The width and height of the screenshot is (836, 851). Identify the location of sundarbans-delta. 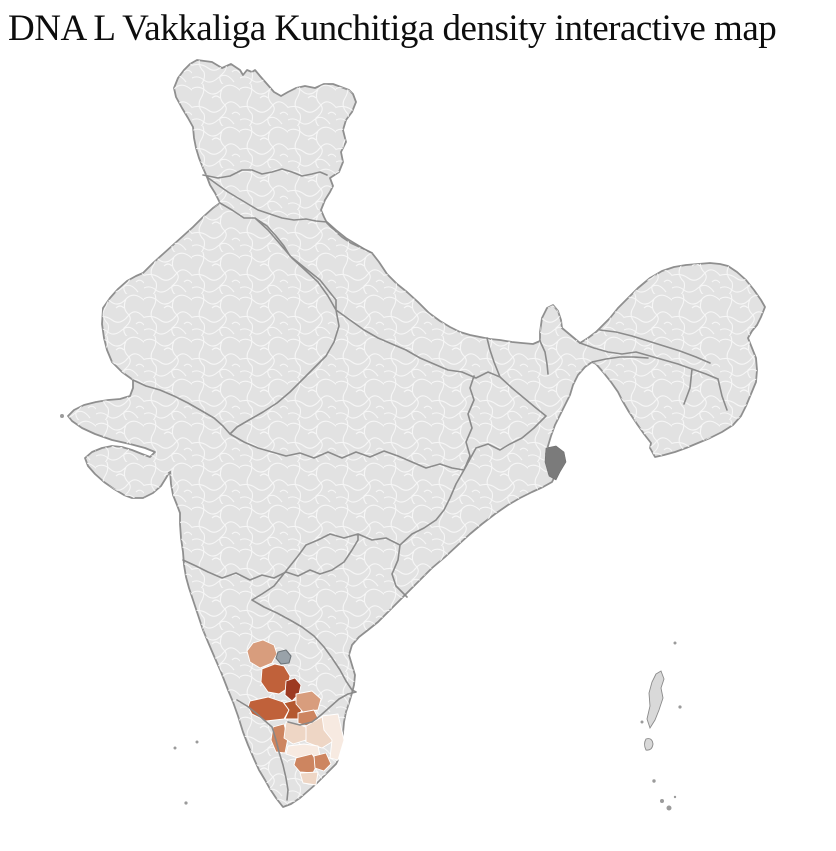
(555, 463).